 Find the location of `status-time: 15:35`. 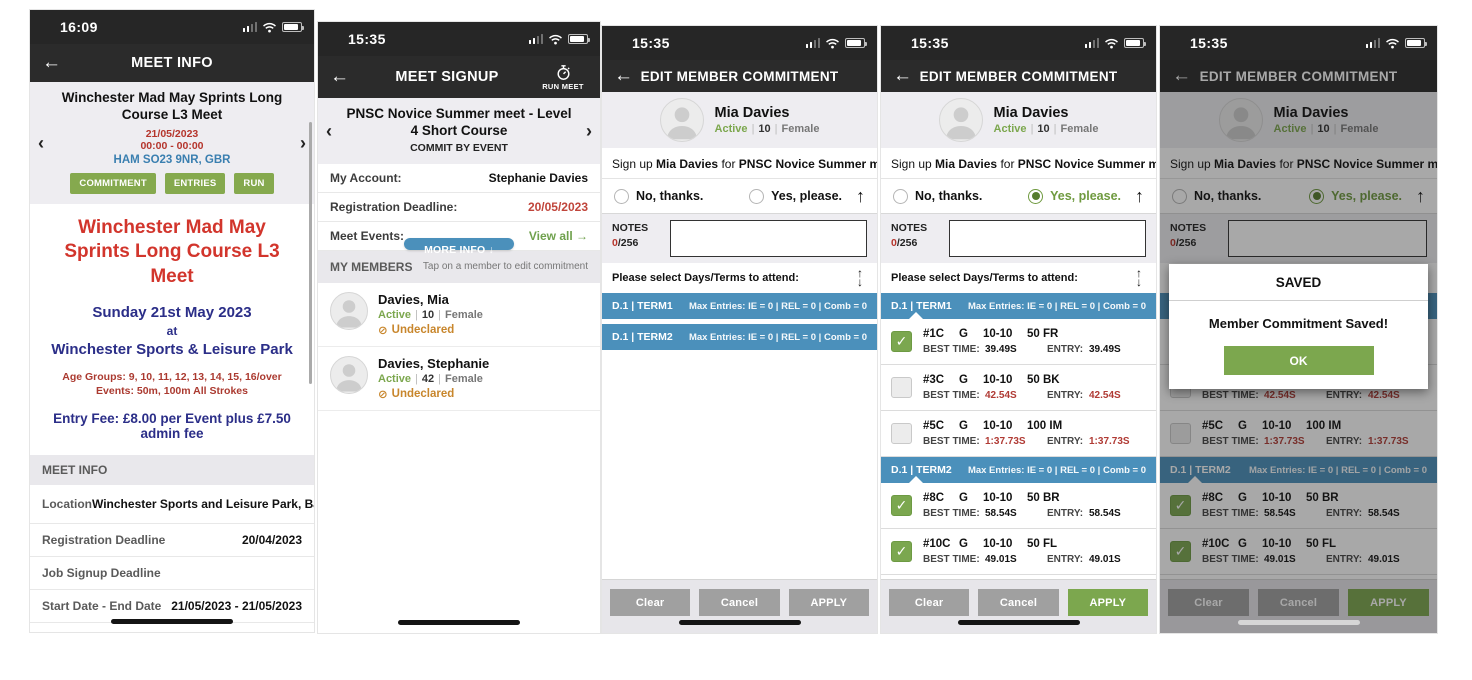

status-time: 15:35 is located at coordinates (1209, 43).